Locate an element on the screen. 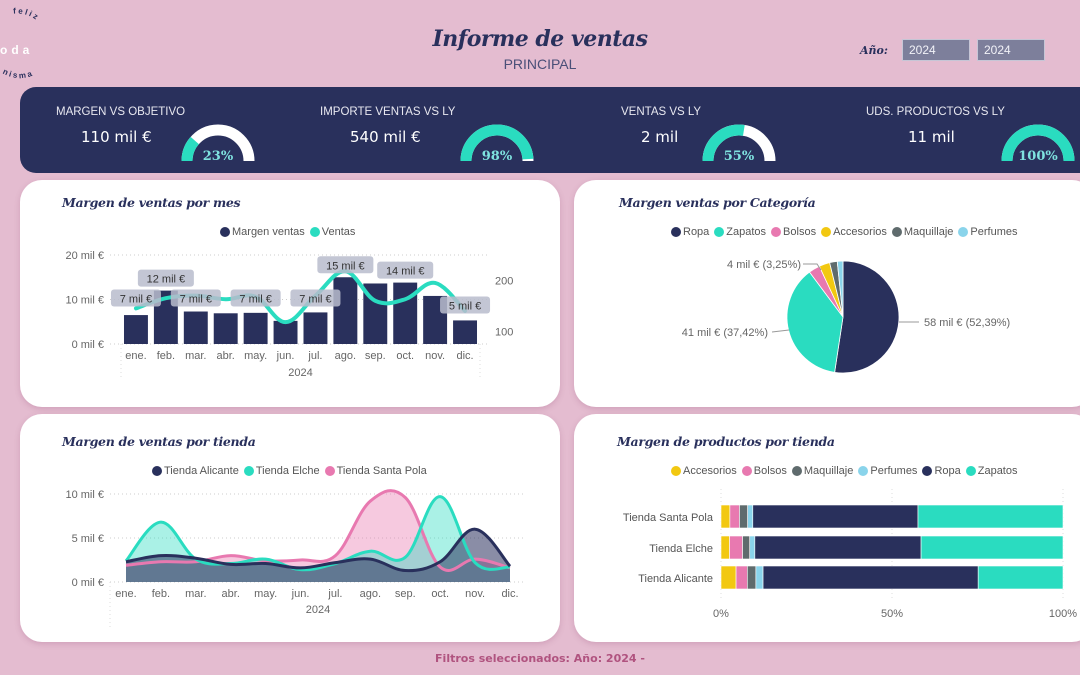  bar-segment-accesorios is located at coordinates (728, 577).